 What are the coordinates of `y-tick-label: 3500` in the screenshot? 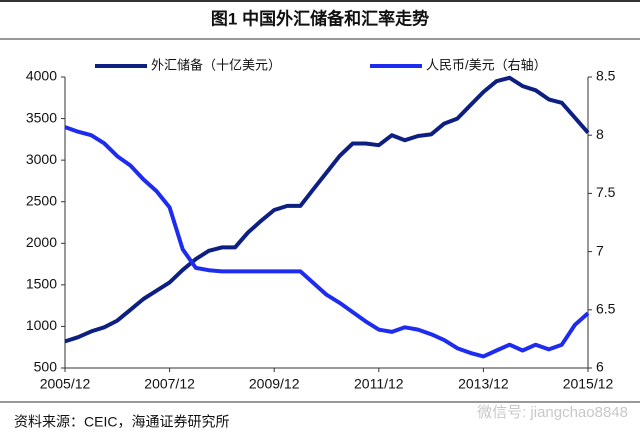 It's located at (41, 117).